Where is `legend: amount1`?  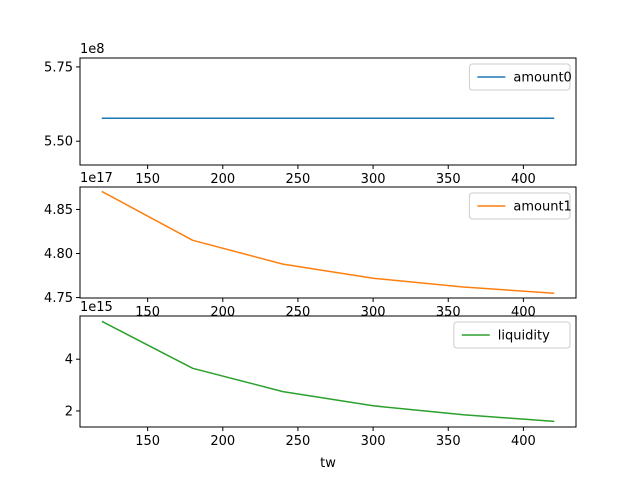
legend: amount1 is located at coordinates (520, 206).